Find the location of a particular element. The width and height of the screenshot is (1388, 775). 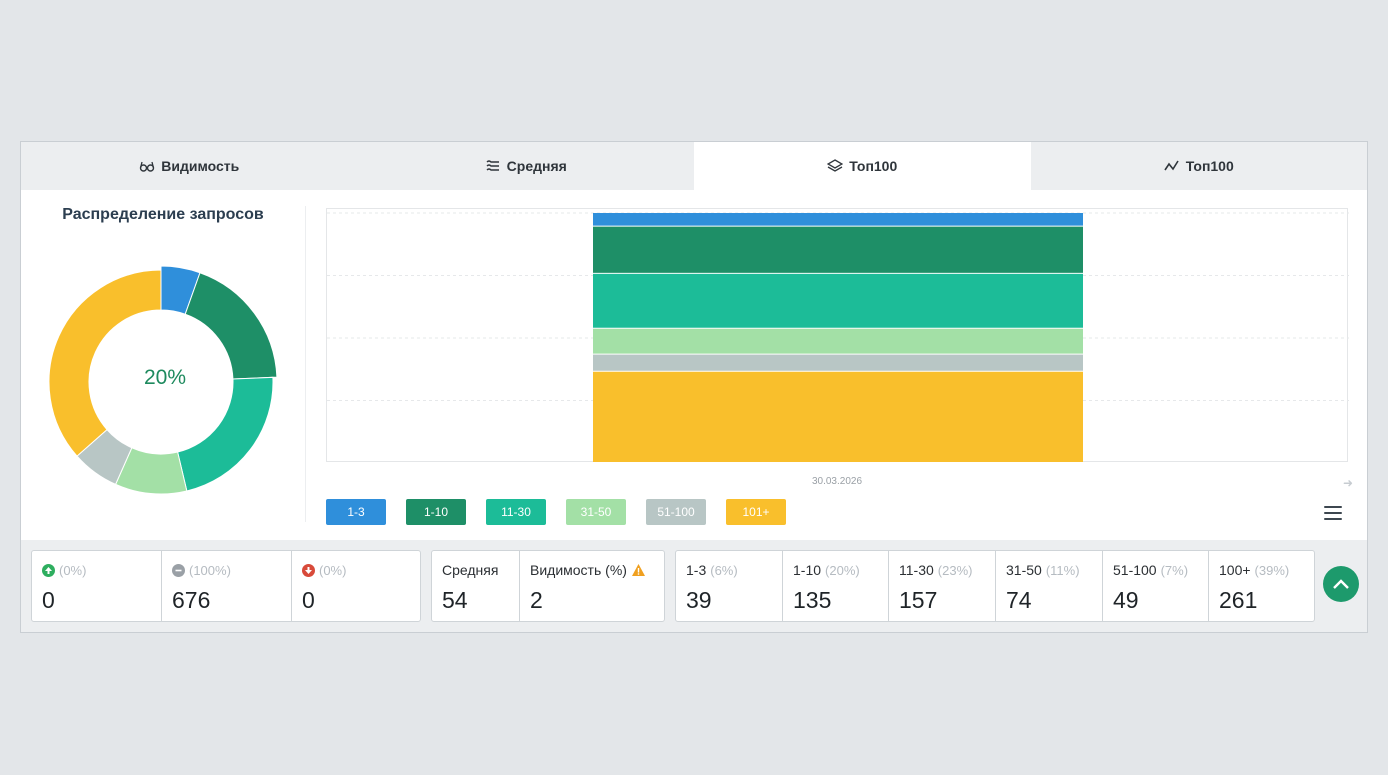

stat-pct: (7%) is located at coordinates (1174, 570).